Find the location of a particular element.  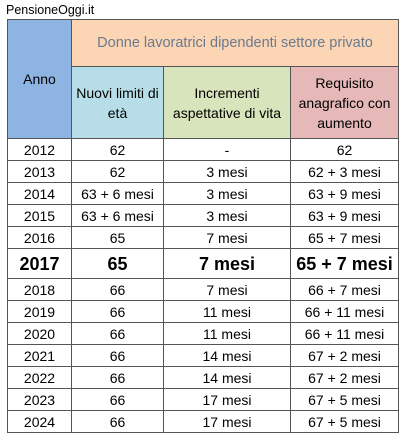

table-row: 2014 63 + 6 mesi 3 mesi 63 + 9 mesi is located at coordinates (203, 193).